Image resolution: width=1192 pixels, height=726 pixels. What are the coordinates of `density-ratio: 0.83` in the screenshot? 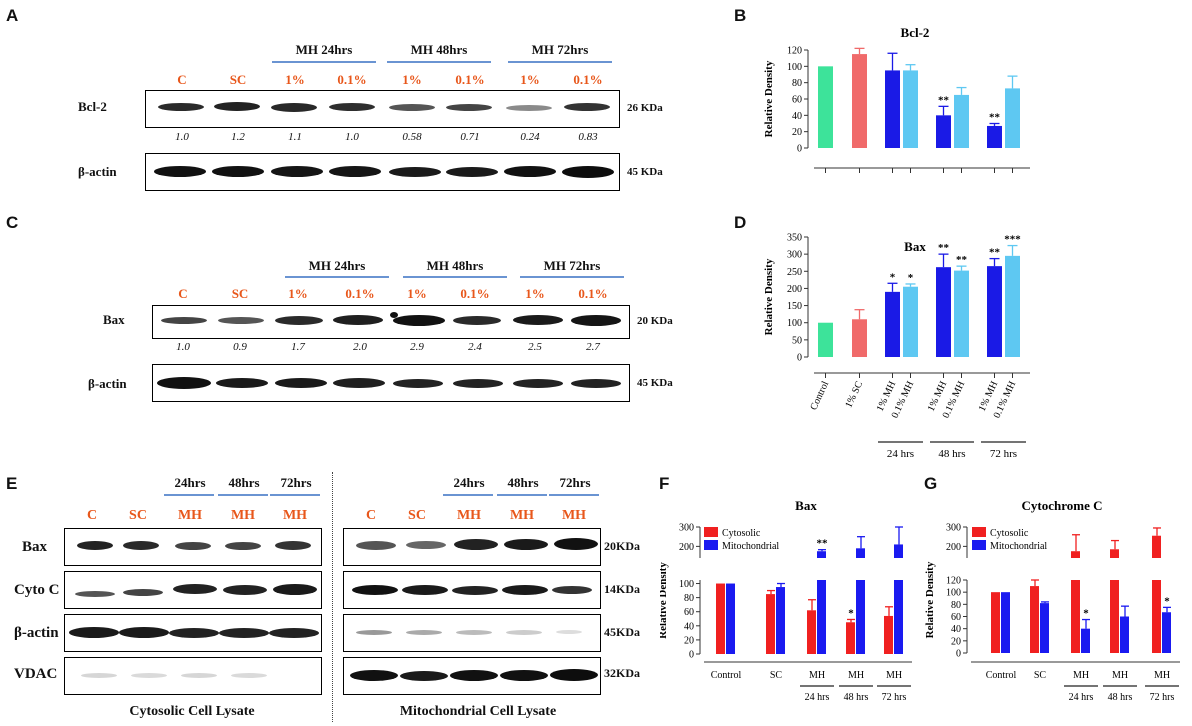 It's located at (588, 137).